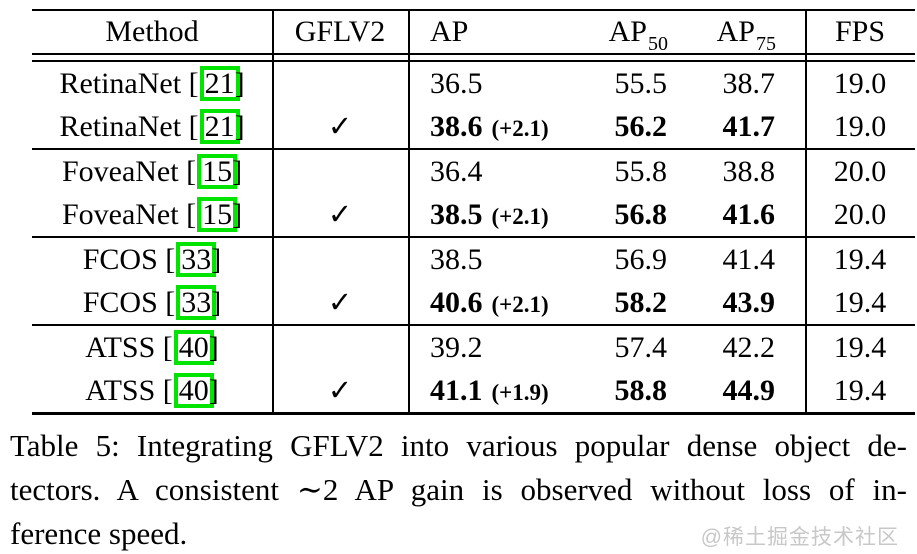 Image resolution: width=917 pixels, height=554 pixels. Describe the element at coordinates (273, 212) in the screenshot. I see `vertical-rule-method-gflv2` at that location.